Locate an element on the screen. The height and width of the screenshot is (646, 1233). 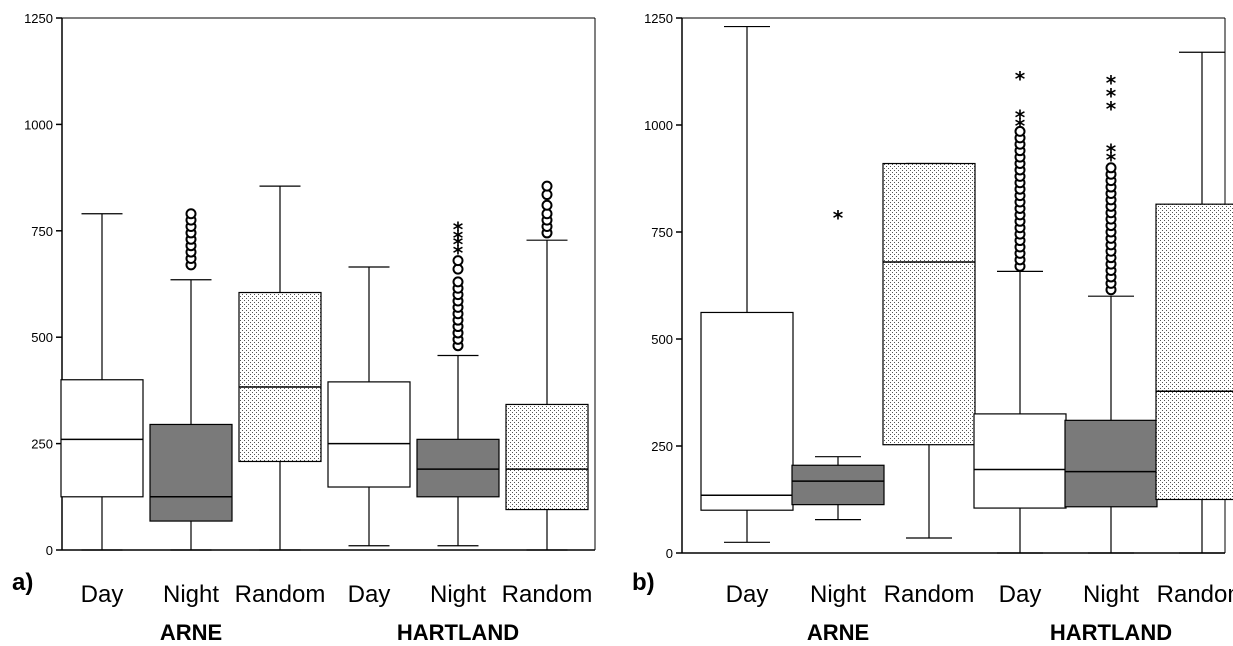
panel-label: b) is located at coordinates (643, 582).